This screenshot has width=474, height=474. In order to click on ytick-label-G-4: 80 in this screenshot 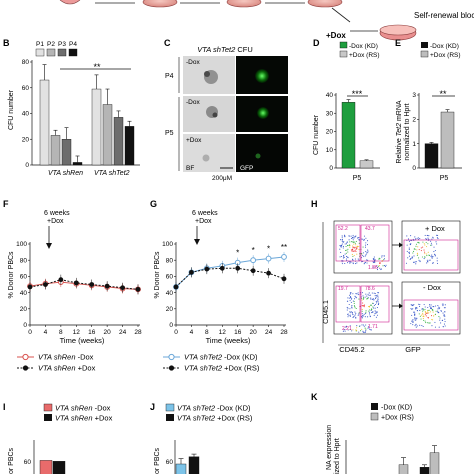, I will do `click(170, 260)`.